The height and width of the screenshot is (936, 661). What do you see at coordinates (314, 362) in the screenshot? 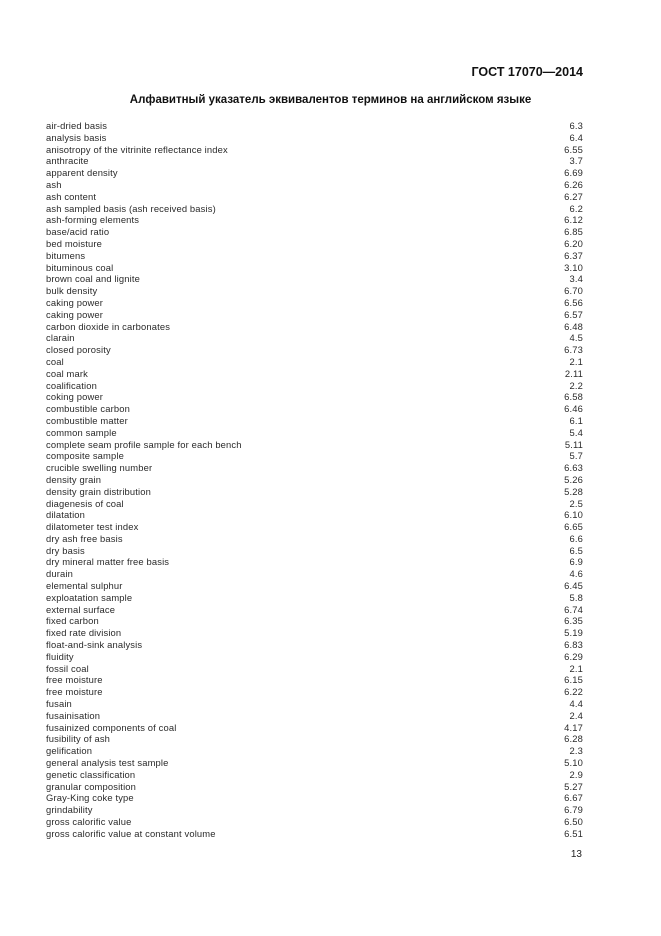
I see `index-entry: coal 2.1` at bounding box center [314, 362].